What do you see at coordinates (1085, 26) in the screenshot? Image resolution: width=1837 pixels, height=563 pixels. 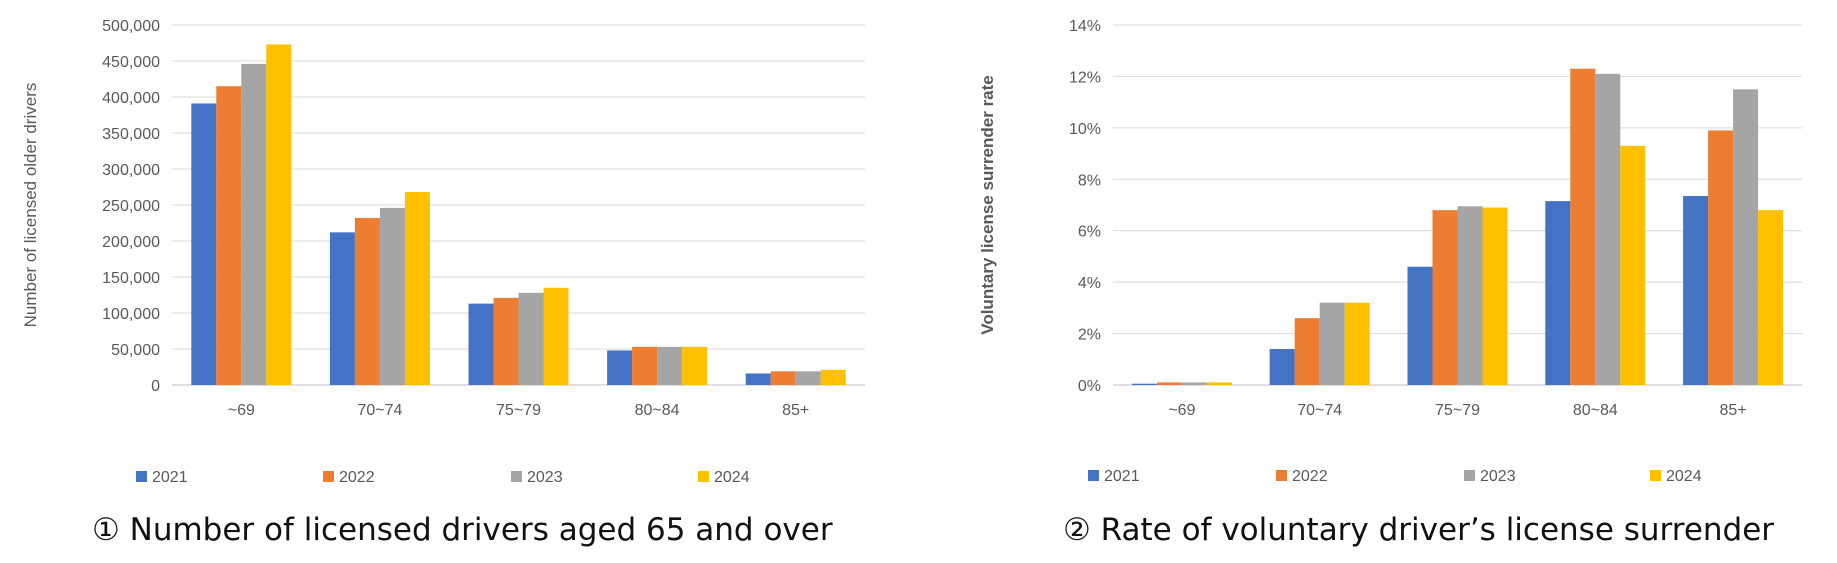 I see `y-tick-label: 14%` at bounding box center [1085, 26].